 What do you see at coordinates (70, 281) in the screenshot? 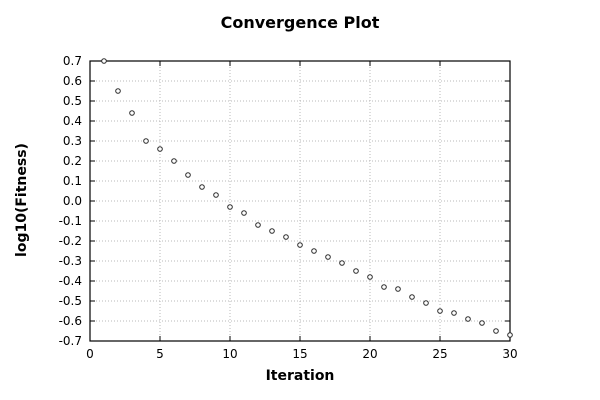
I see `y-tick-label: -0.4` at bounding box center [70, 281].